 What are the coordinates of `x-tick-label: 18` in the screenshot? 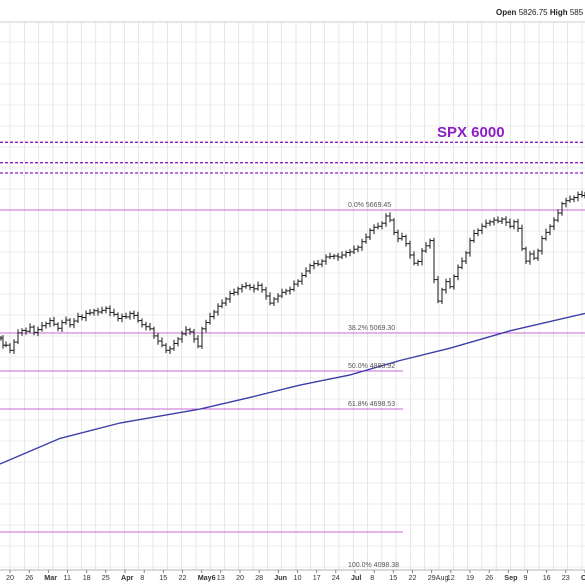 It's located at (87, 577).